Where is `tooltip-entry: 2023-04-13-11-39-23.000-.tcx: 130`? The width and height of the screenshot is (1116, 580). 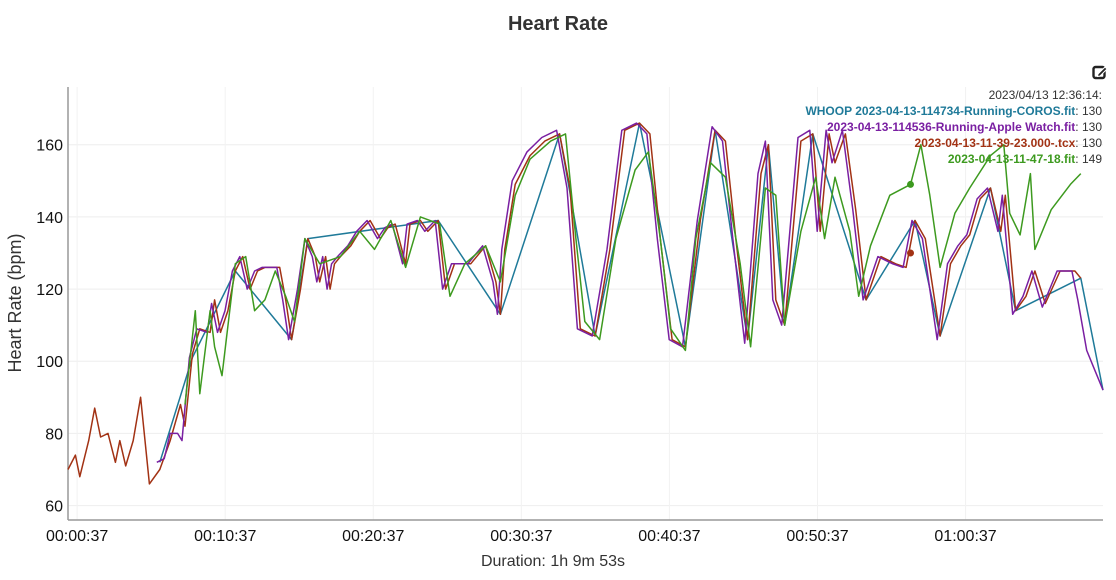 tooltip-entry: 2023-04-13-11-39-23.000-.tcx: 130 is located at coordinates (953, 143).